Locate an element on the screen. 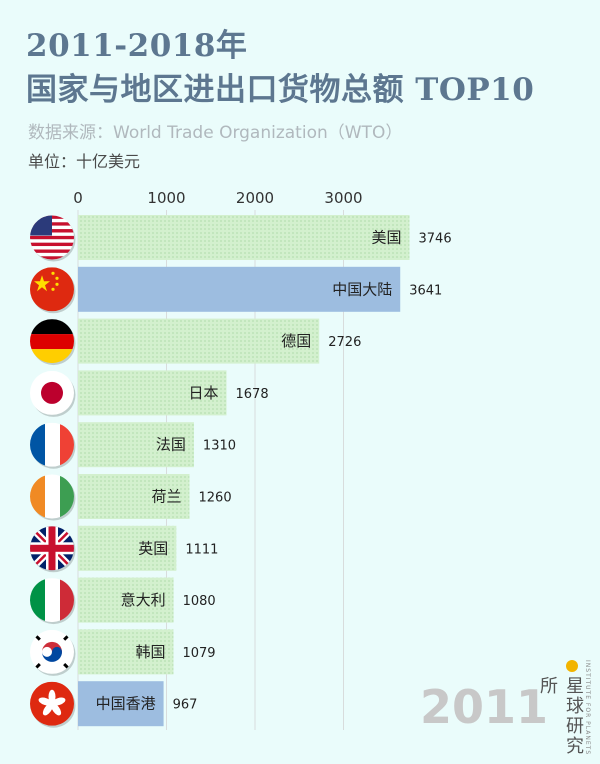 The image size is (600, 764). bar-category-label: 德国 is located at coordinates (296, 341).